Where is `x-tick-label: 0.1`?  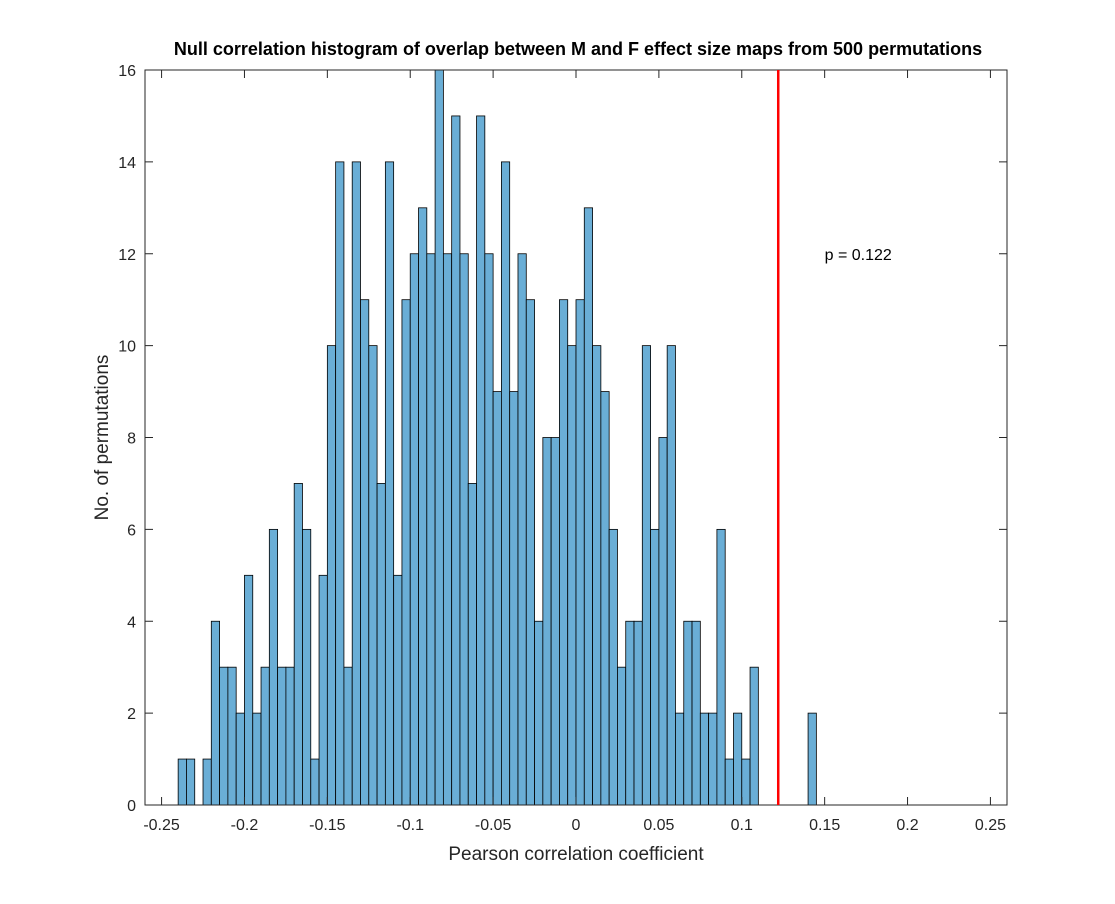 x-tick-label: 0.1 is located at coordinates (742, 825).